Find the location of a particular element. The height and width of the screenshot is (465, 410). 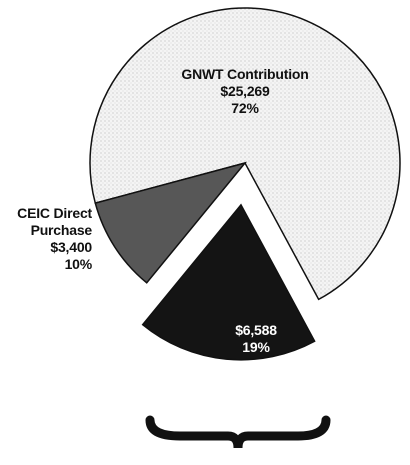

slice-percent: 19% is located at coordinates (256, 347).